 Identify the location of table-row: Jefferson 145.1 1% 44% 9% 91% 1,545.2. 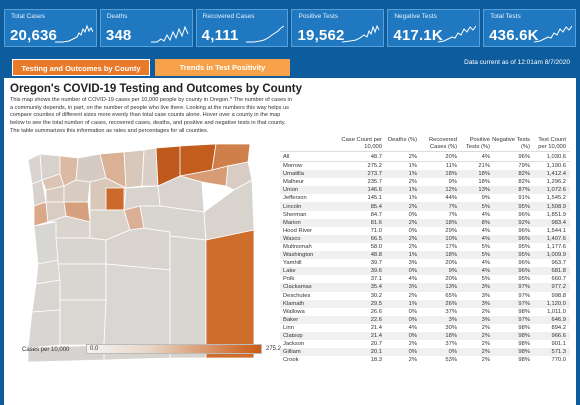
(425, 198).